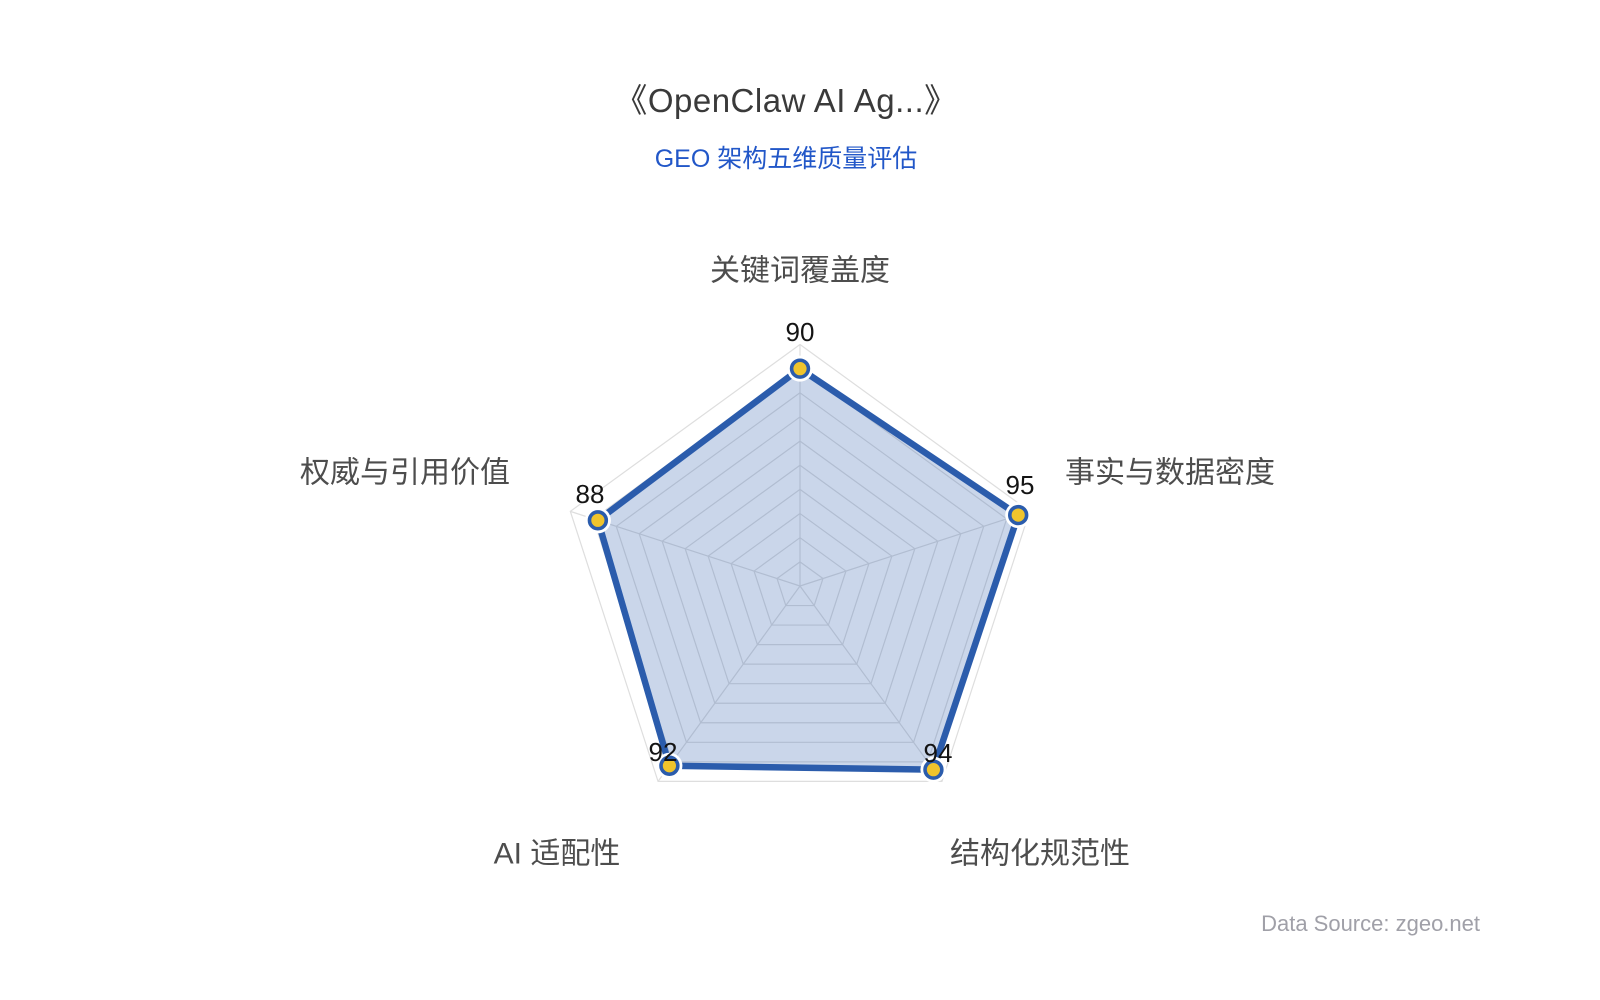  What do you see at coordinates (1370, 923) in the screenshot?
I see `data-source-label: Data Source: zgeo.net` at bounding box center [1370, 923].